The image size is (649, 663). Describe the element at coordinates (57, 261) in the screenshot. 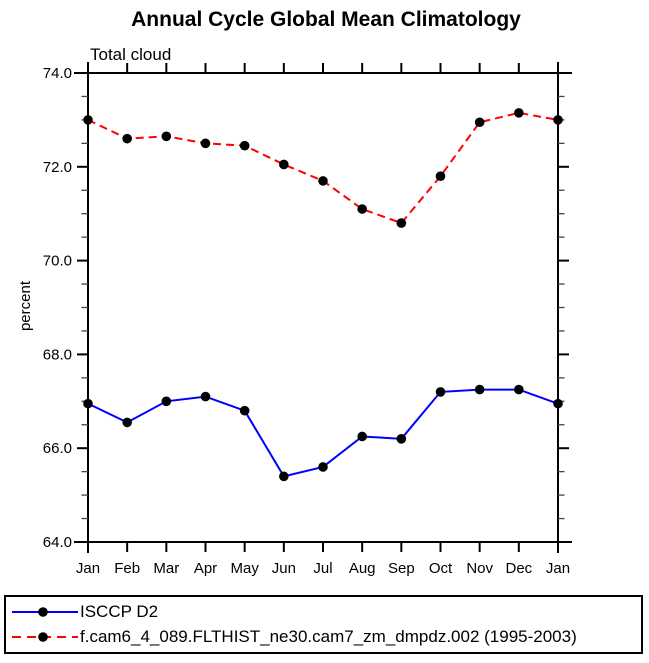

I see `y-tick-label: 70.0` at that location.